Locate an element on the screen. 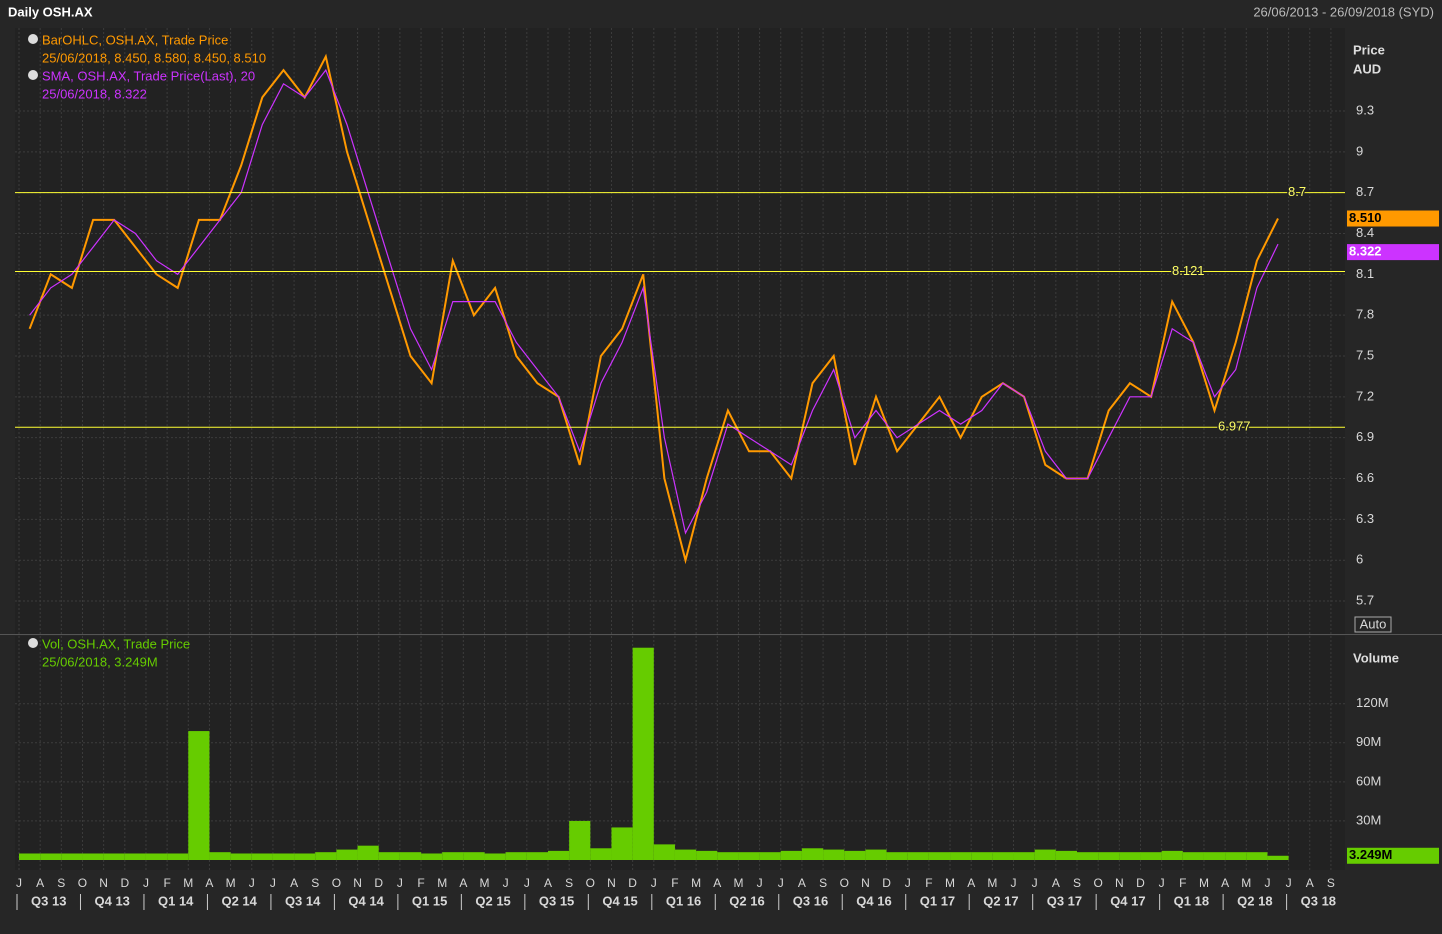 This screenshot has width=1442, height=934. scale-mode: Auto is located at coordinates (1373, 623).